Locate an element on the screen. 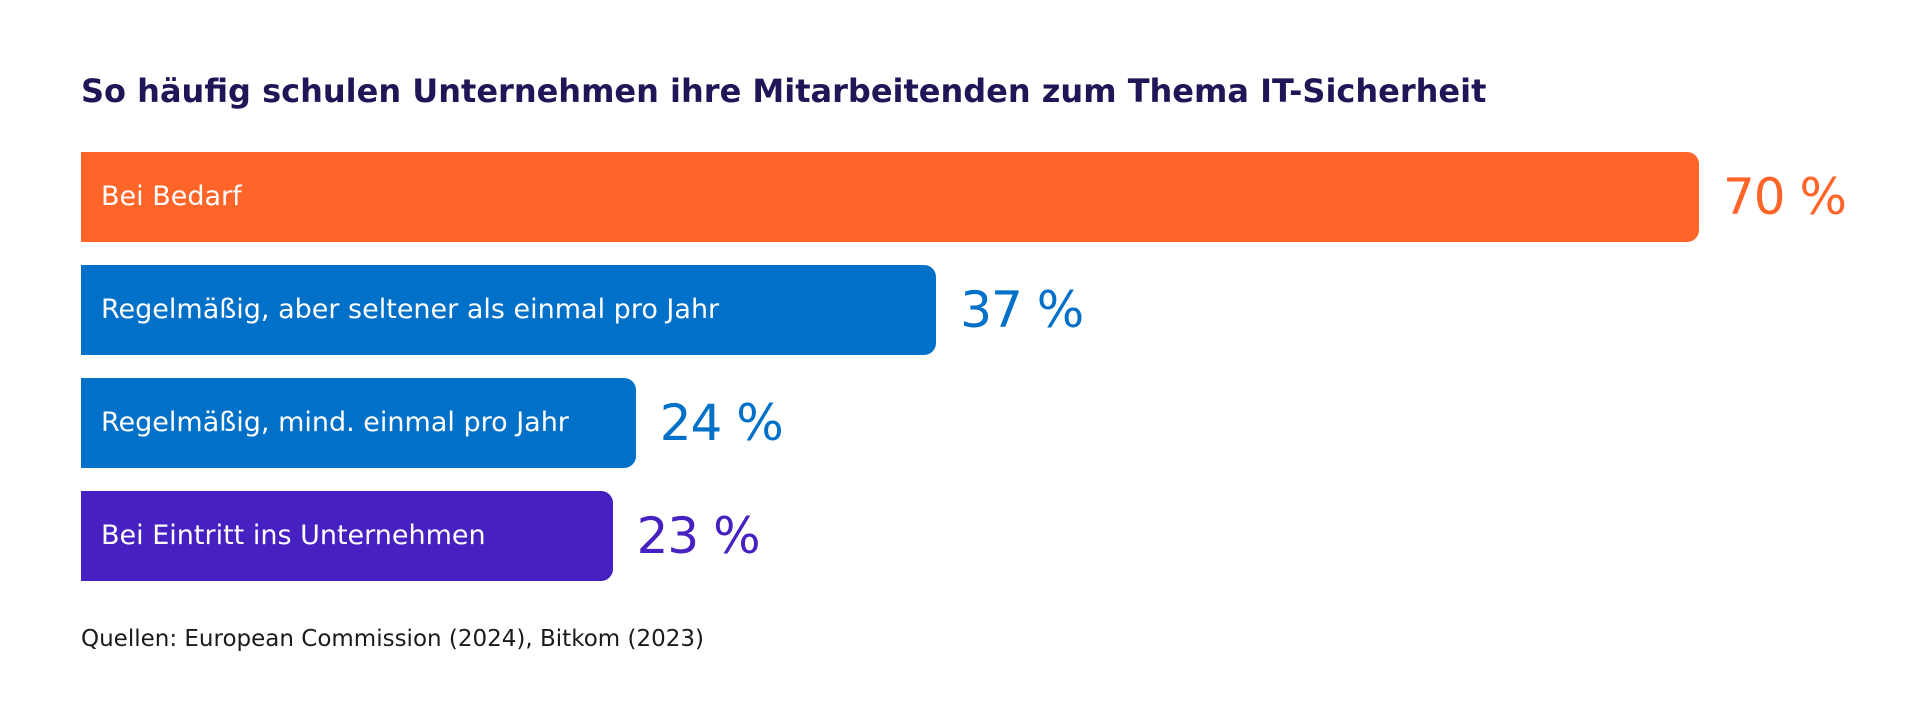 The height and width of the screenshot is (708, 1920). value-label: 24 % is located at coordinates (721, 423).